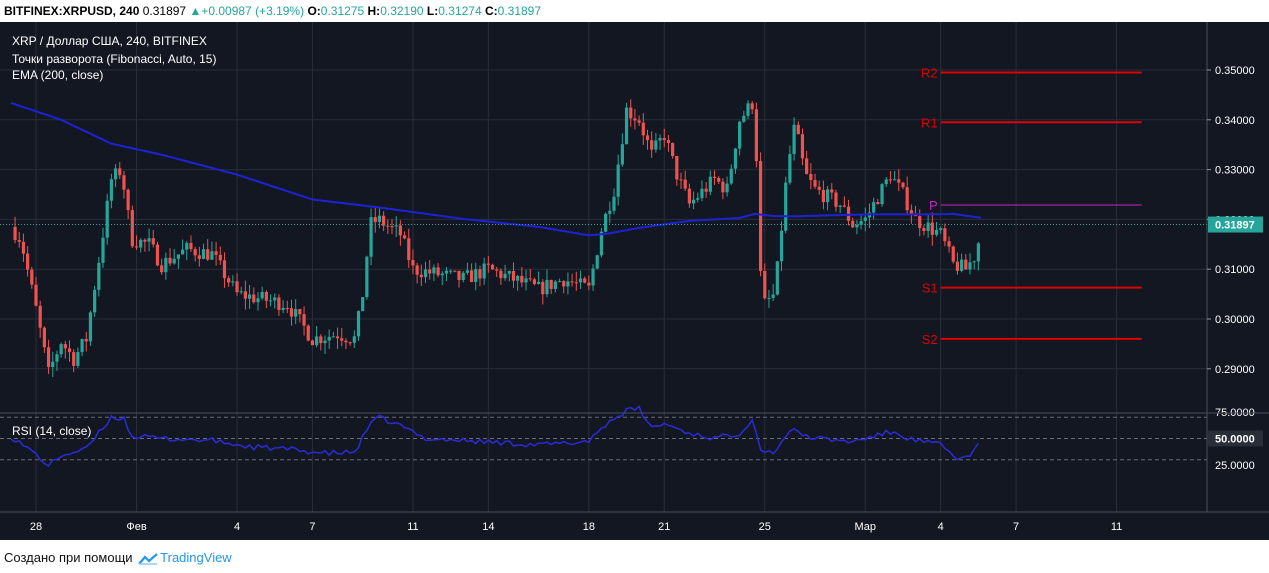 The width and height of the screenshot is (1269, 573). Describe the element at coordinates (136, 527) in the screenshot. I see `time-tick-label: Фев` at that location.